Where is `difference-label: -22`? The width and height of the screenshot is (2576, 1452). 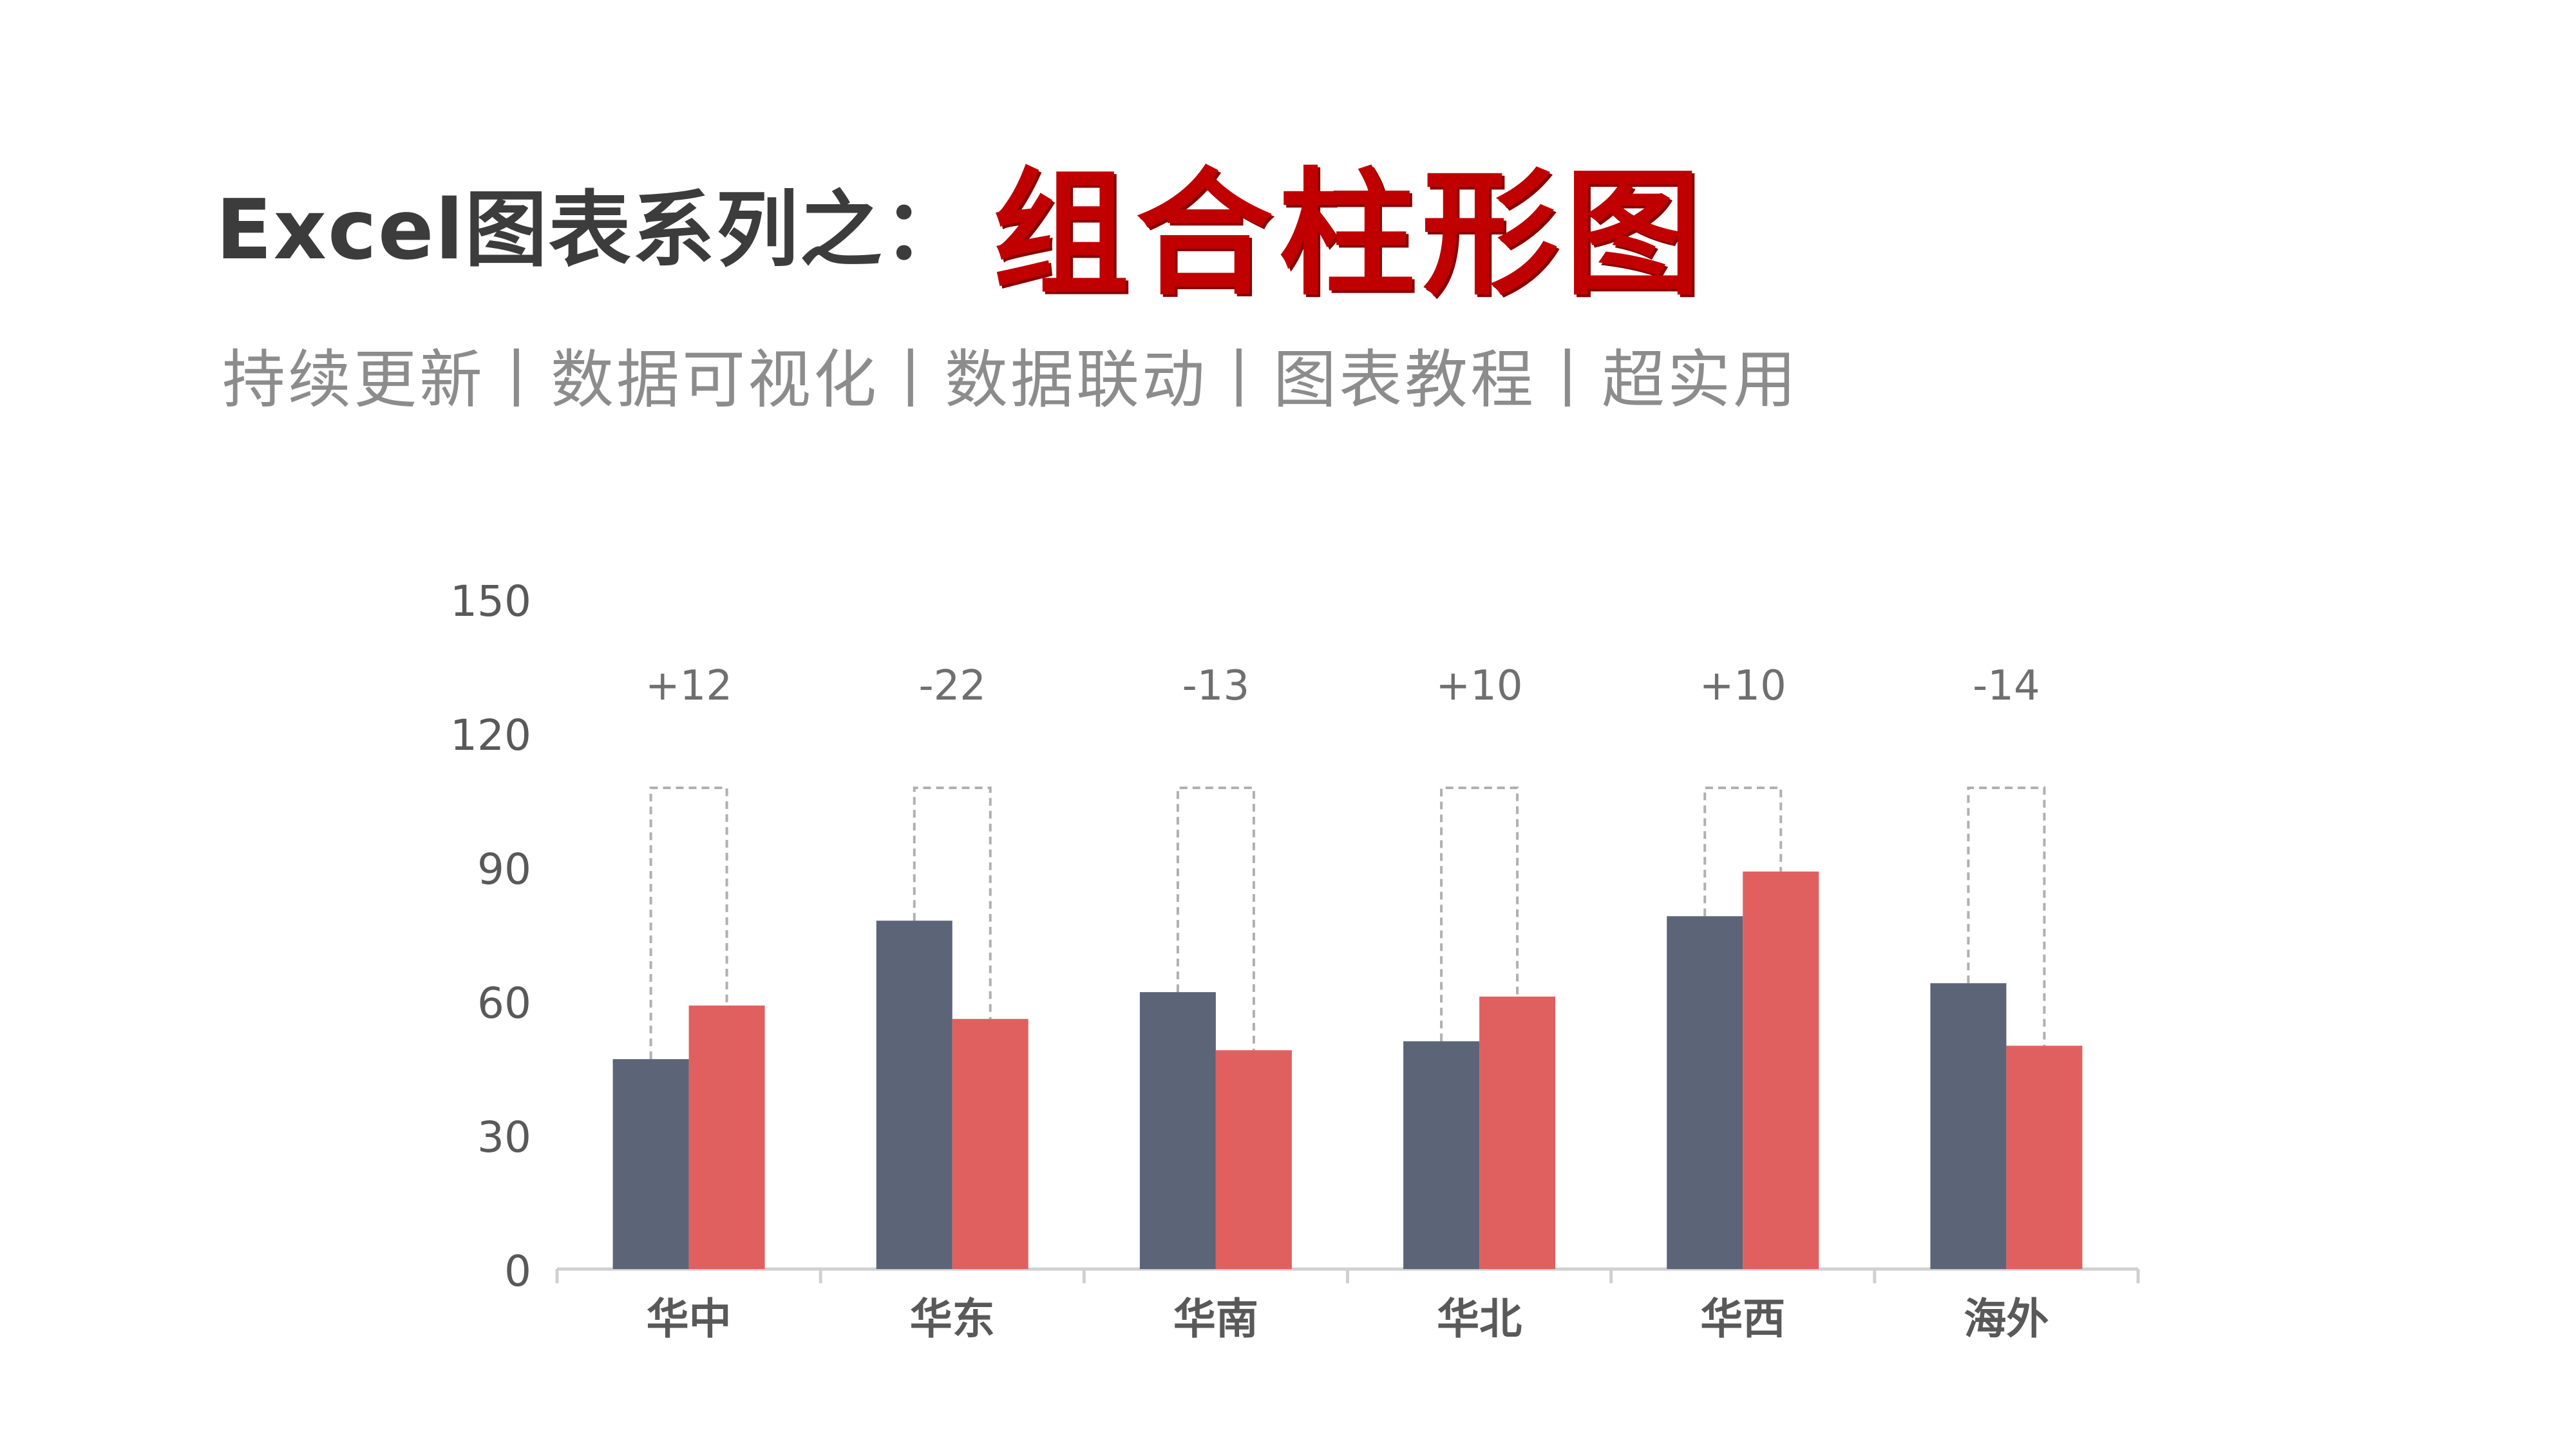
difference-label: -22 is located at coordinates (952, 686).